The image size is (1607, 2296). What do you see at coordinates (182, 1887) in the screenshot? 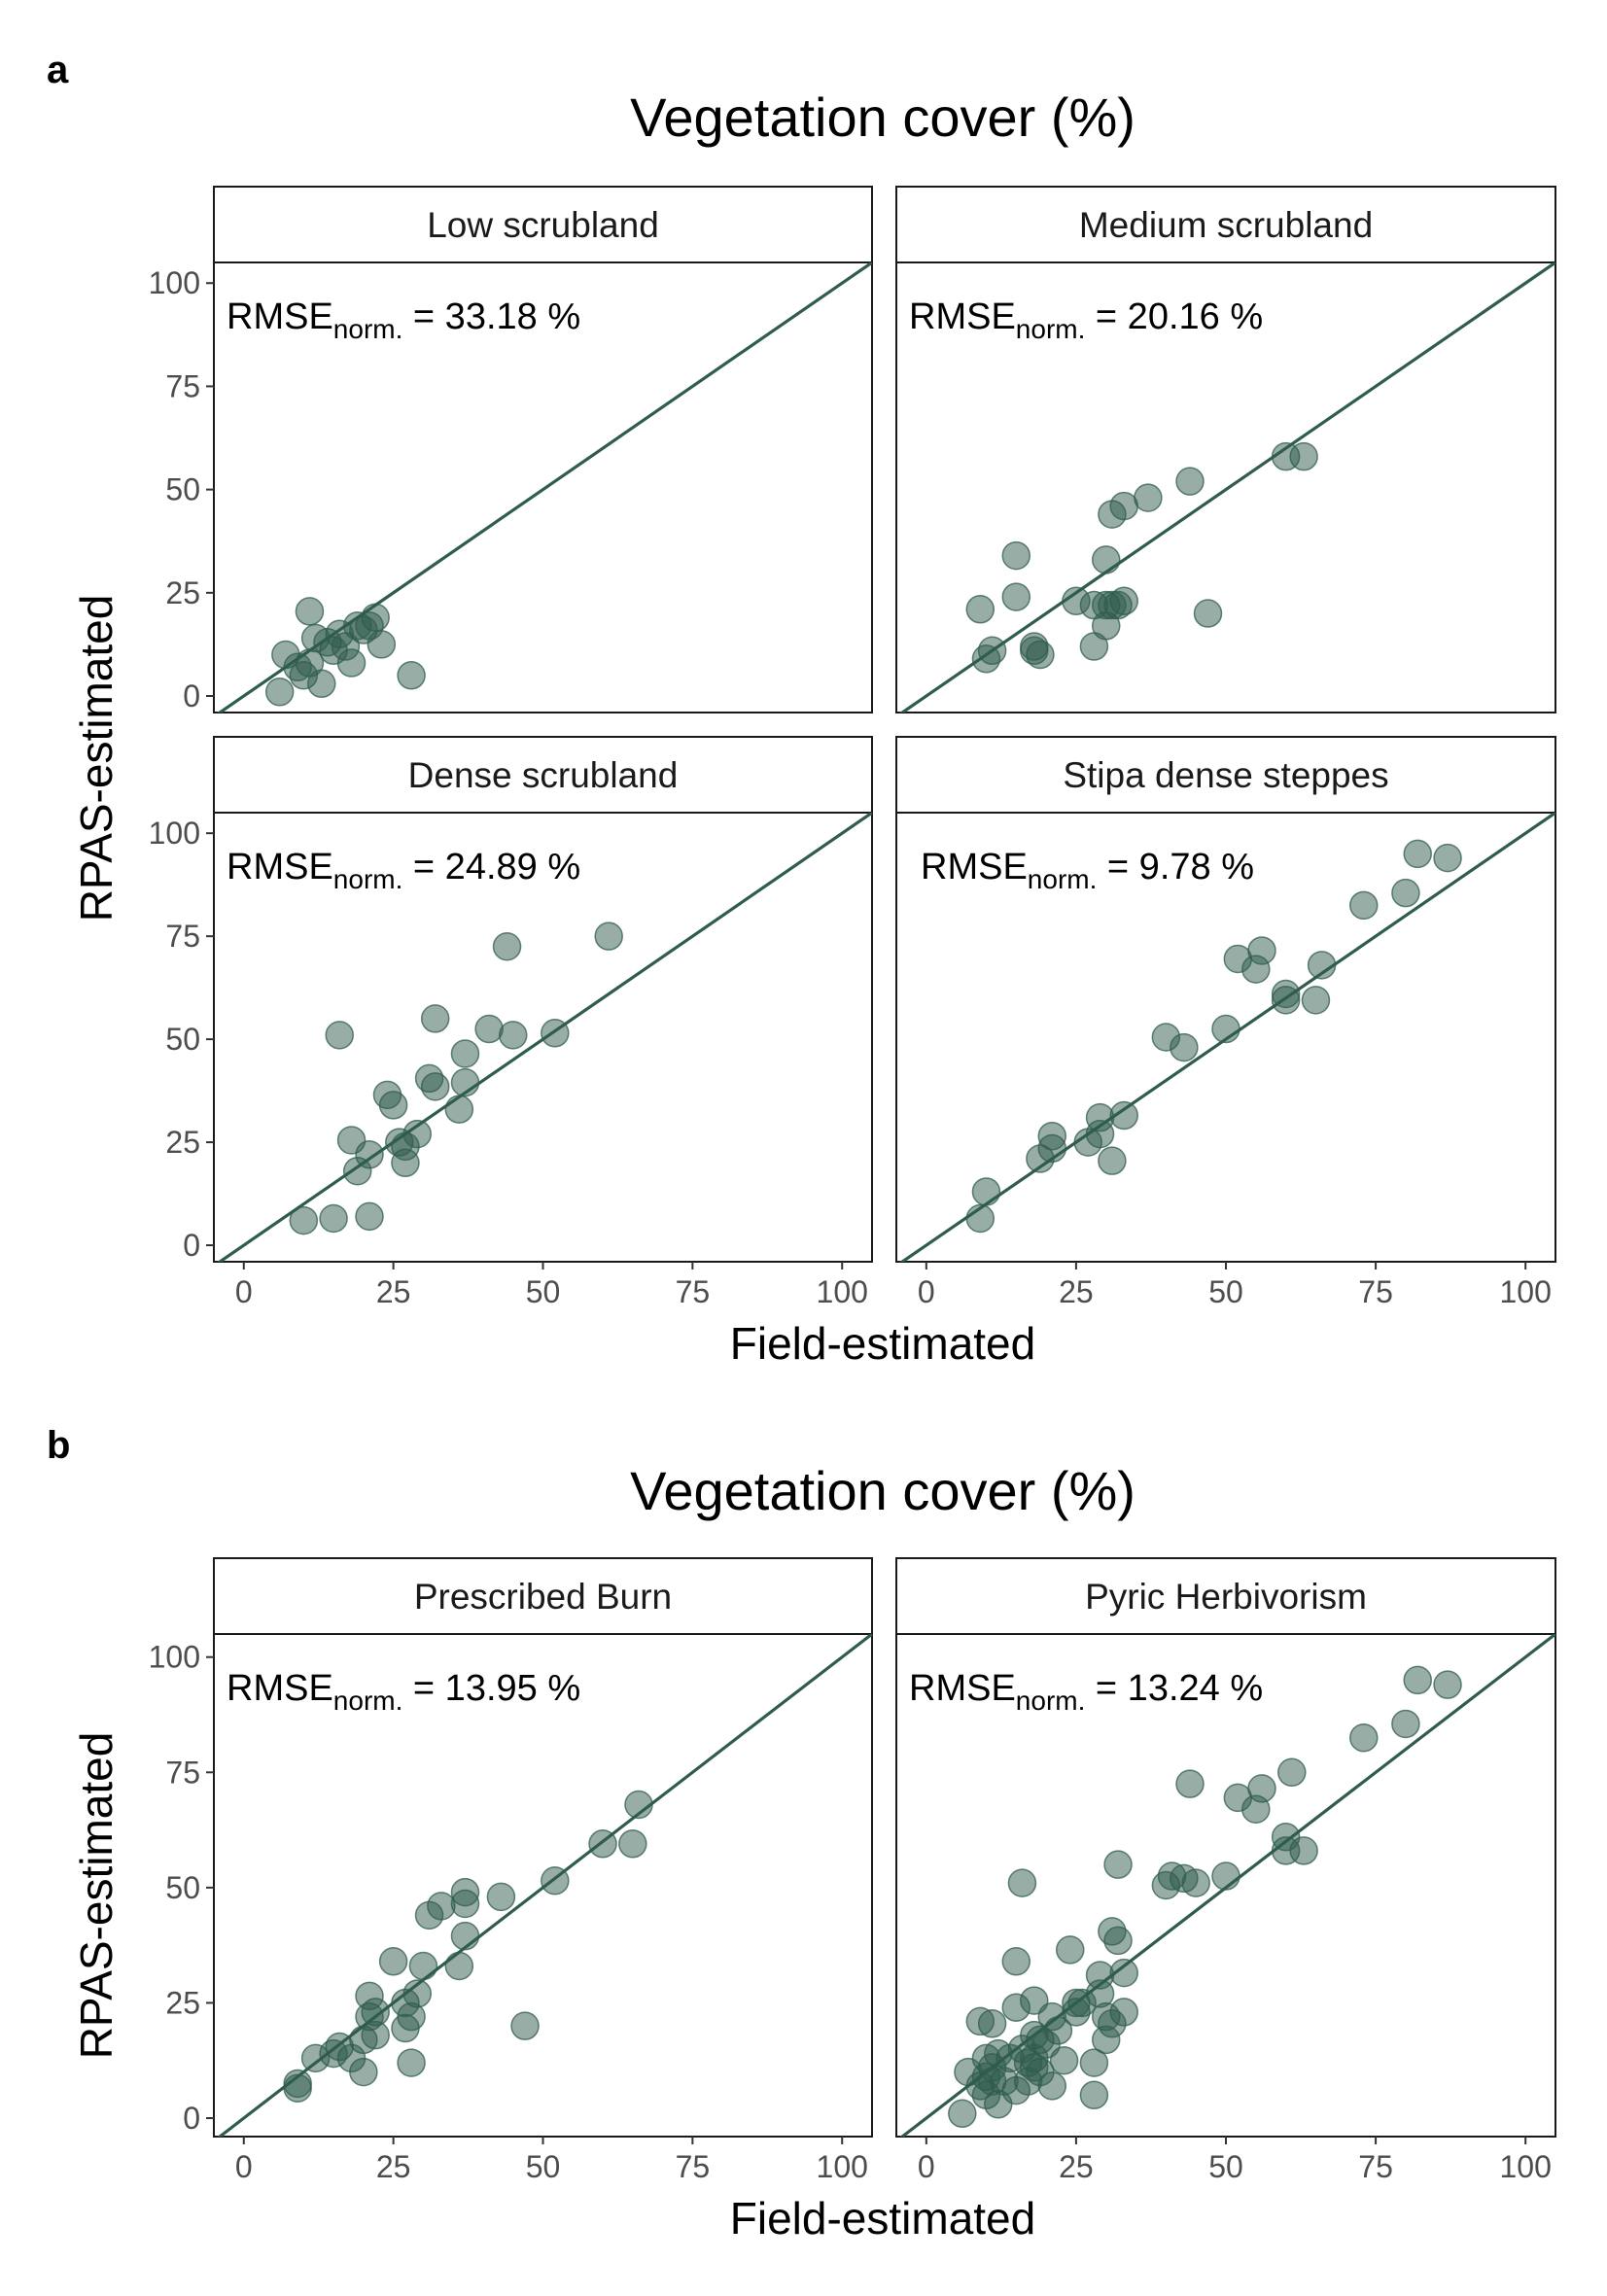
I see `y-tick-label: 50` at bounding box center [182, 1887].